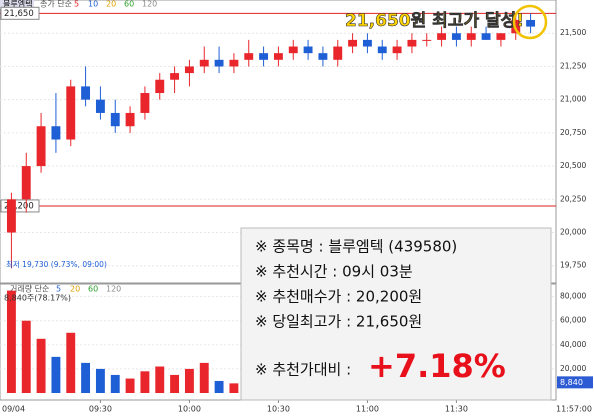 The height and width of the screenshot is (419, 594). Describe the element at coordinates (573, 296) in the screenshot. I see `volume-tick-label: 80,000` at that location.